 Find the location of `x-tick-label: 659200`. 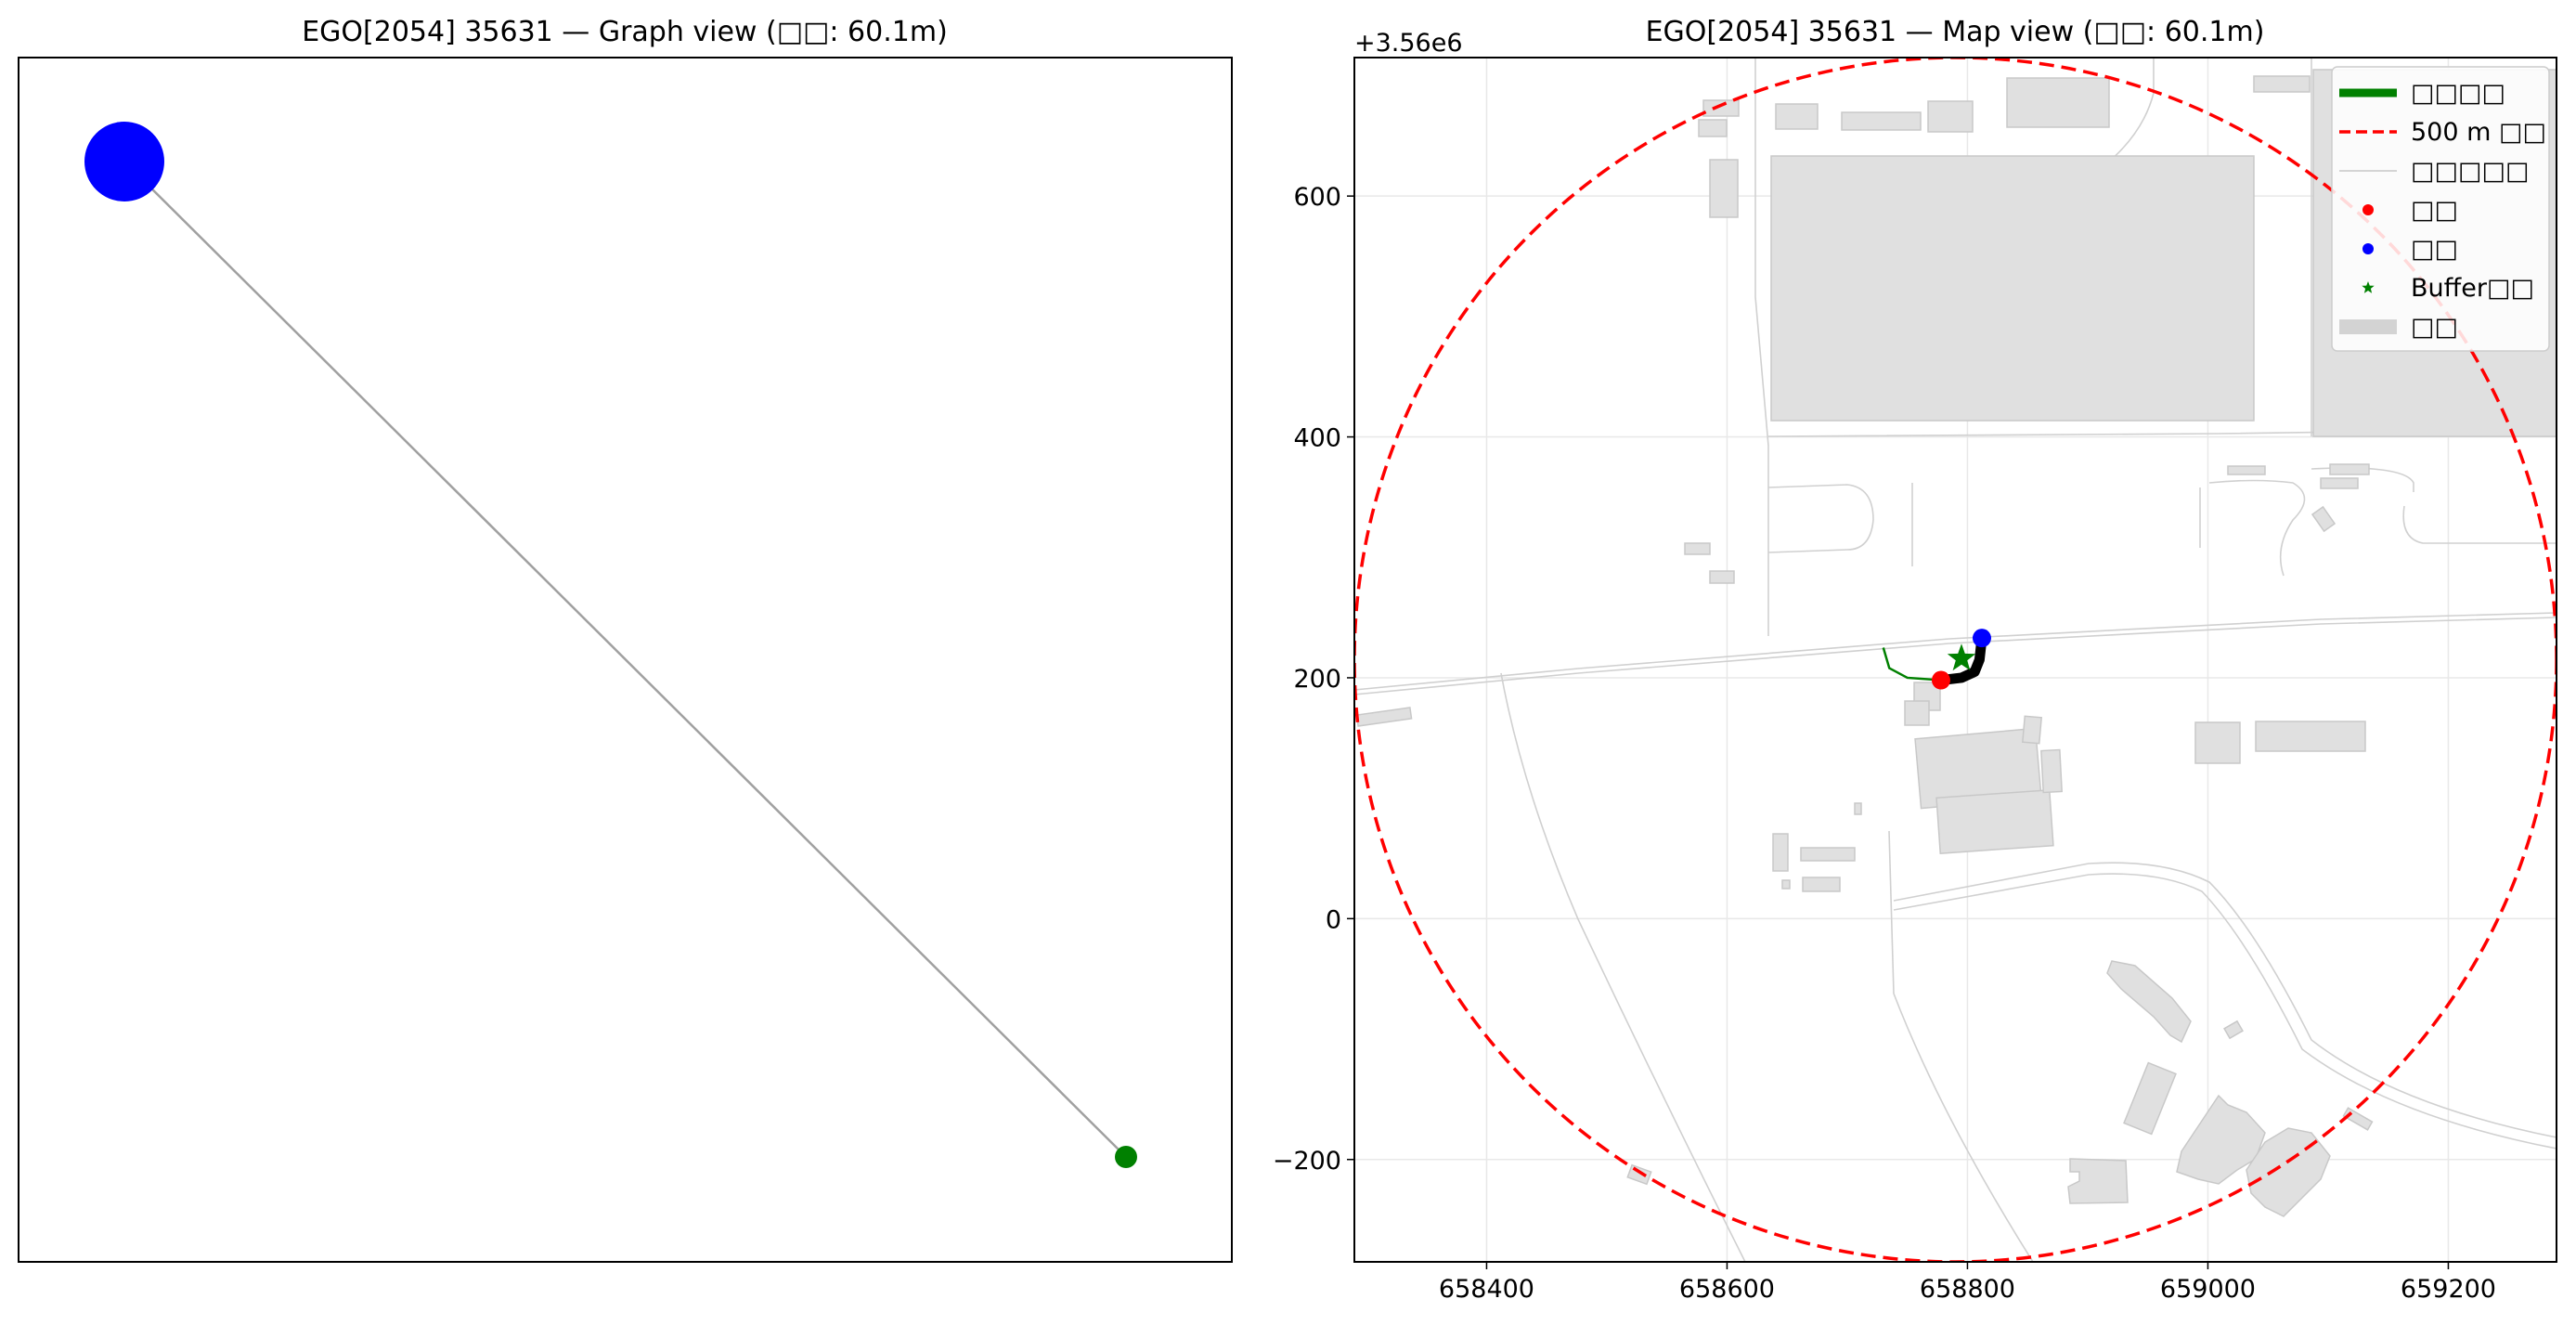

x-tick-label: 659200 is located at coordinates (2448, 1289).